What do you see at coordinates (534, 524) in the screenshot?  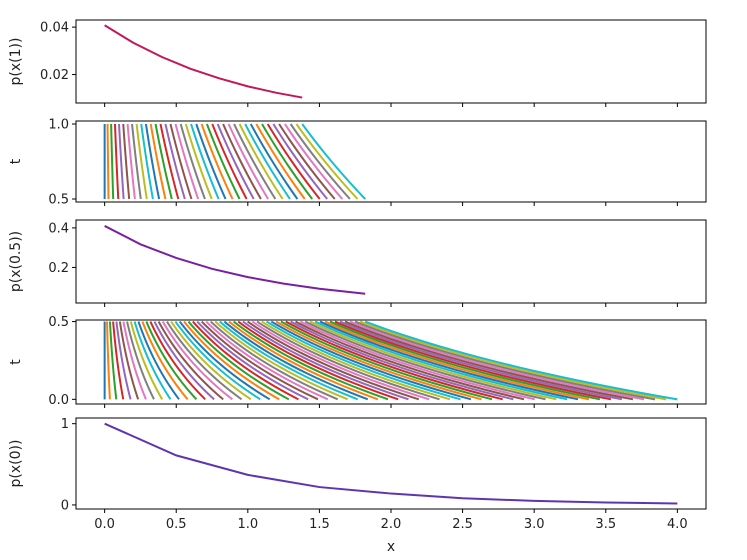 I see `x-tick-label: 3.0` at bounding box center [534, 524].